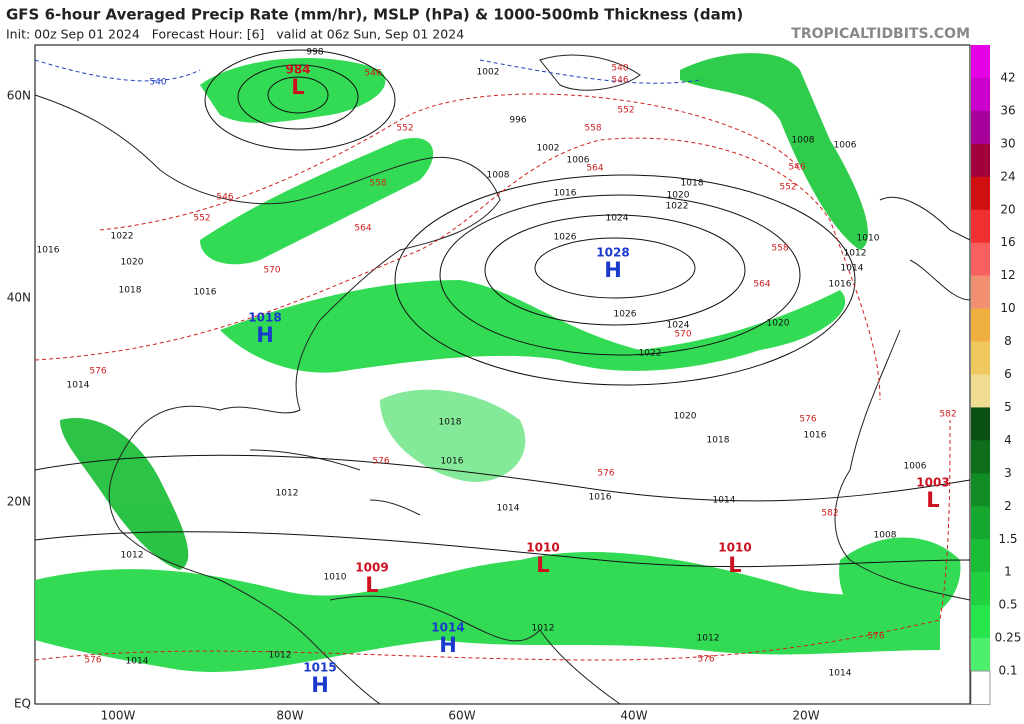  I want to click on lon-label: 80W, so click(289, 716).